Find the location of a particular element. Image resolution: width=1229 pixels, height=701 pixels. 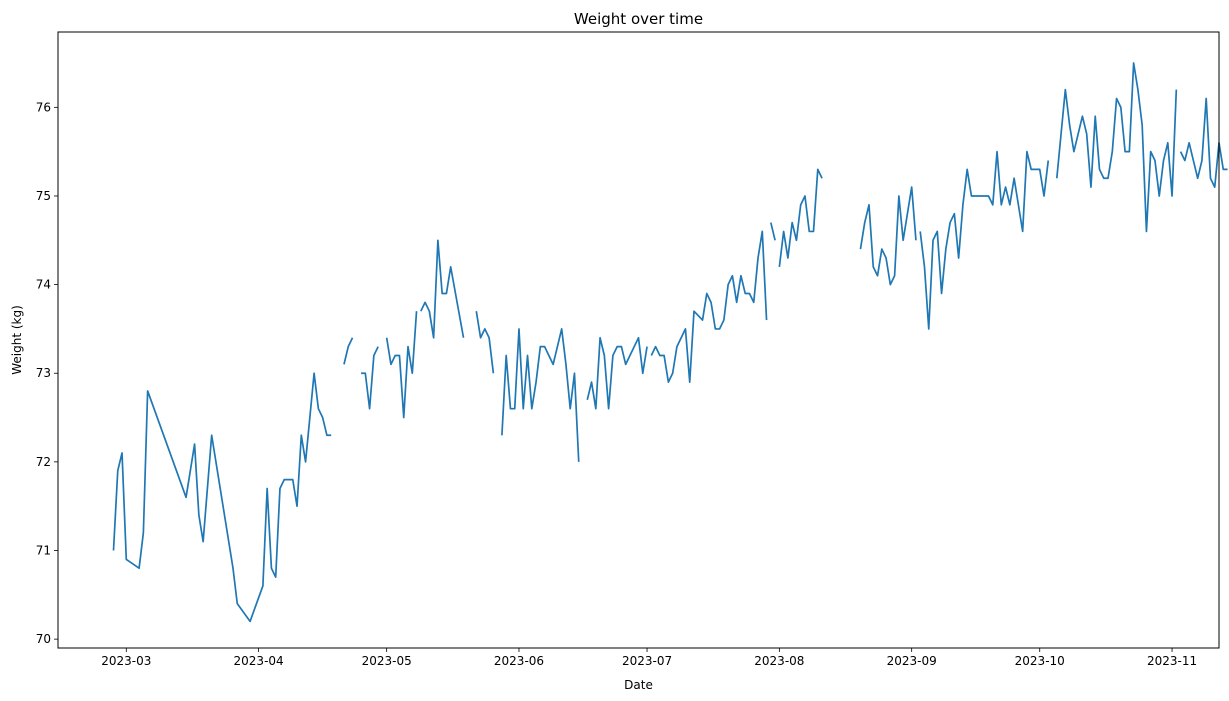

y-tick-label: 72 is located at coordinates (43, 462).